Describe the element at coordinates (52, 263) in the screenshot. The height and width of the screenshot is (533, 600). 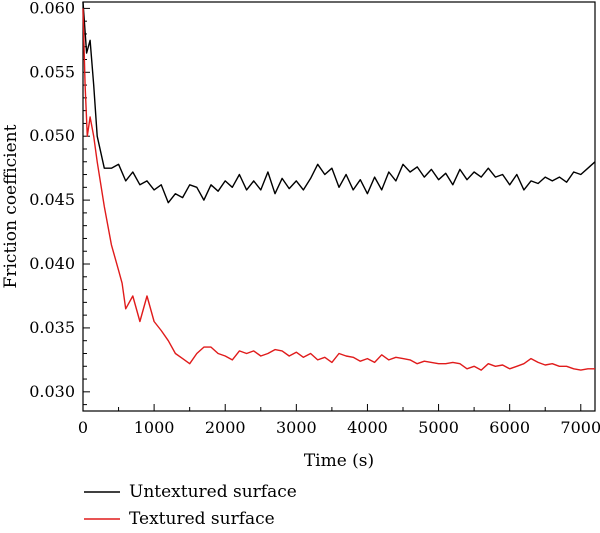
I see `y-tick-label: 0.040` at that location.